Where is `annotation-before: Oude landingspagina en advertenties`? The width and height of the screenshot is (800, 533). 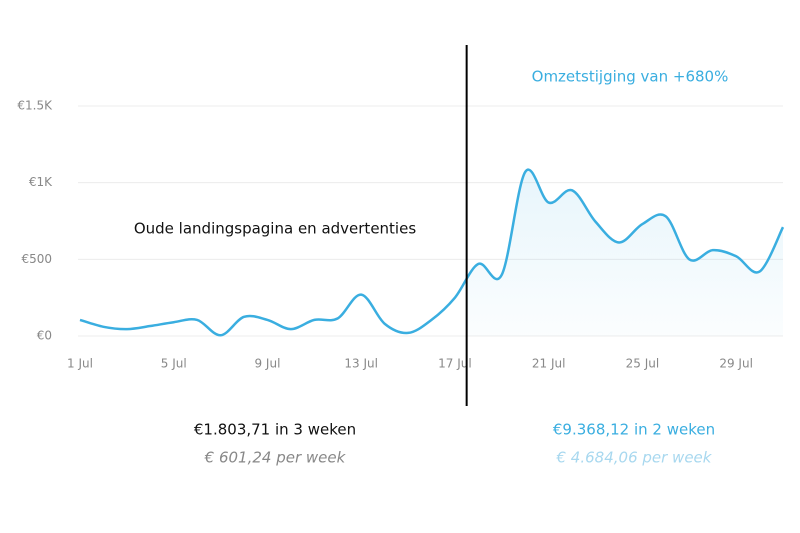 annotation-before: Oude landingspagina en advertenties is located at coordinates (275, 229).